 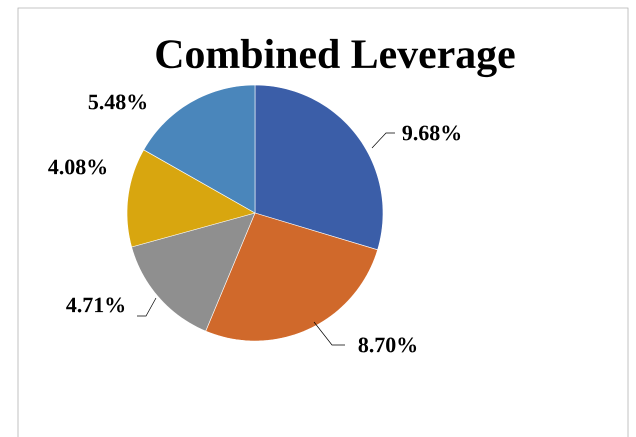 I want to click on data-label: 5.48%, so click(x=117, y=102).